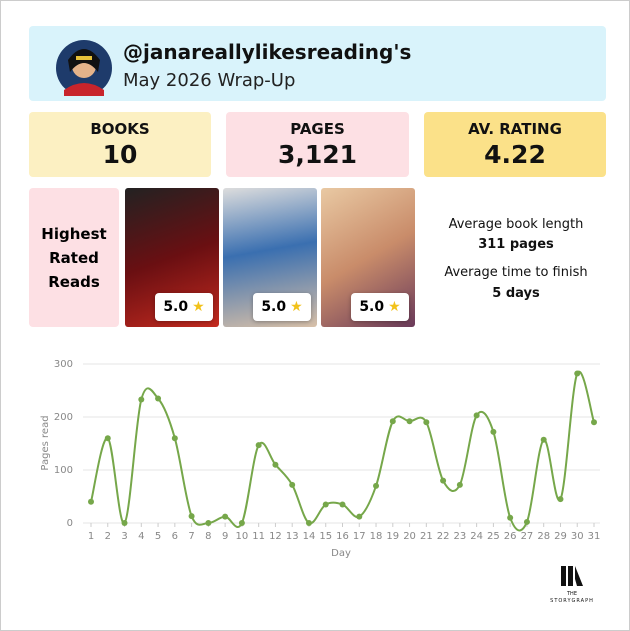 This screenshot has width=630, height=631. I want to click on stat-value: 3,121, so click(317, 154).